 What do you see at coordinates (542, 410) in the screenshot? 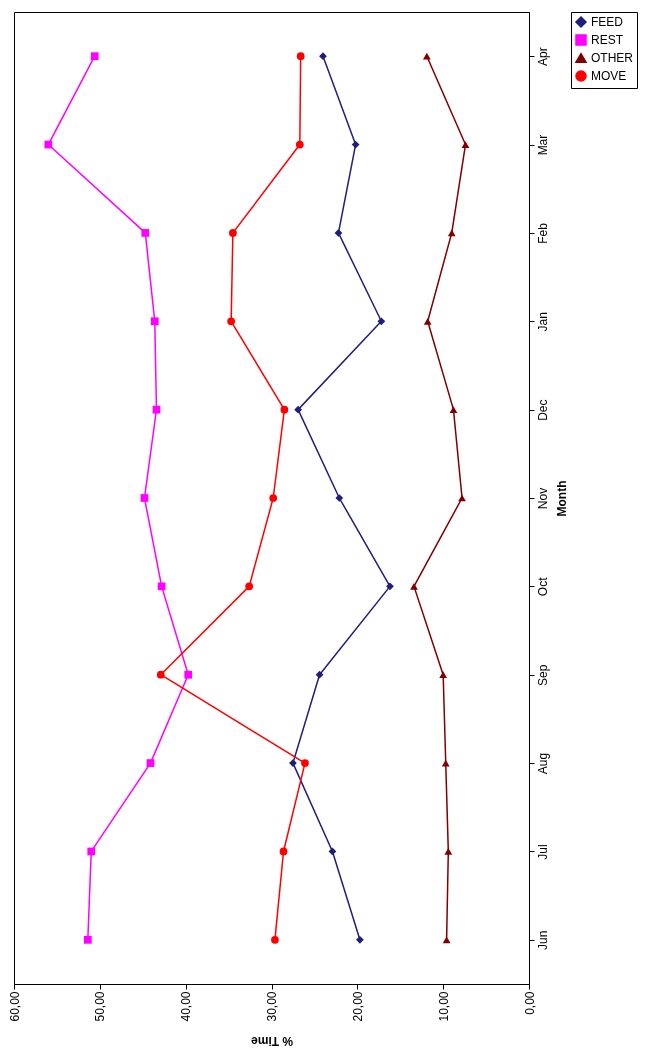
I see `y-tick-label: Dec` at bounding box center [542, 410].